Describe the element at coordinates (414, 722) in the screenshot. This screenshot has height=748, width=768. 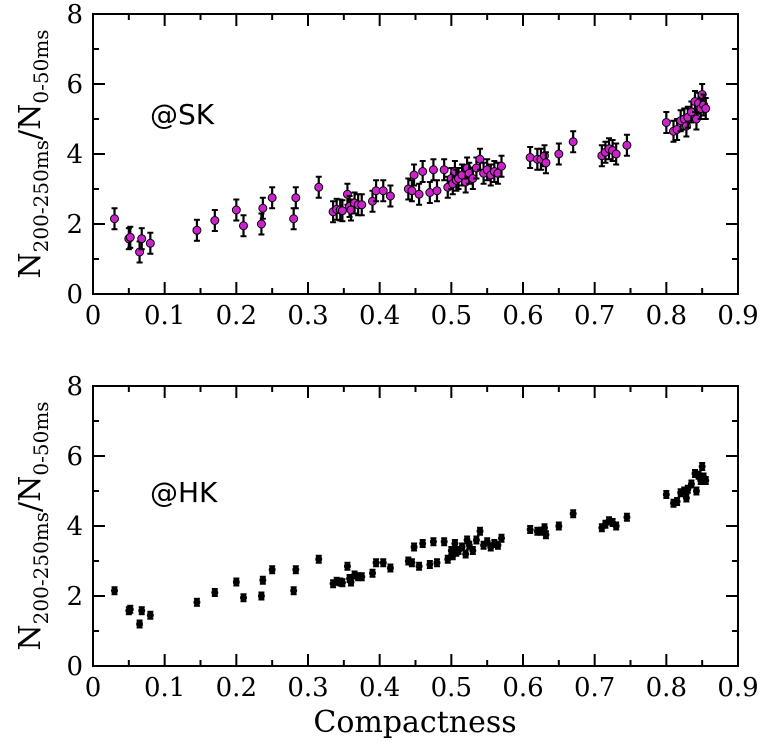
I see `x-axis-label: Compactness` at that location.